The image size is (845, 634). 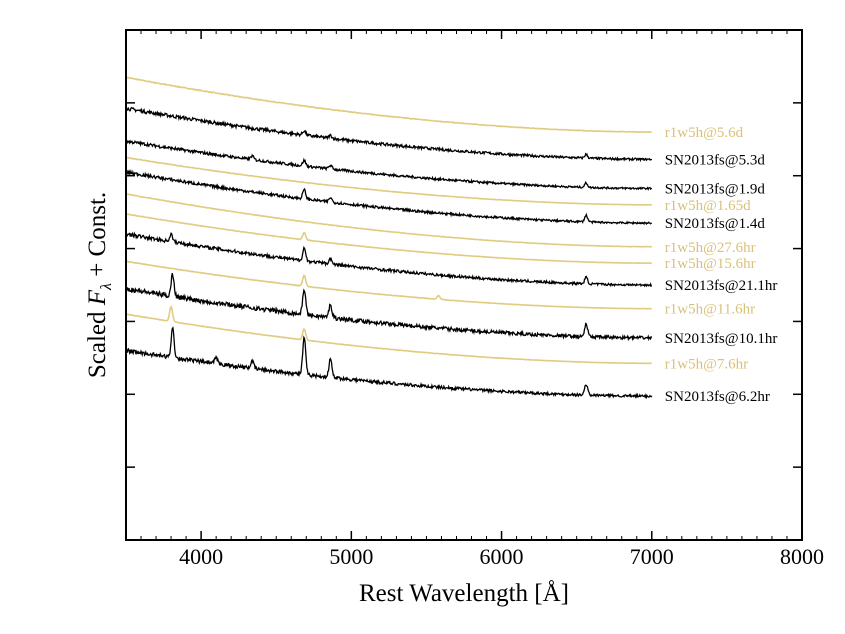 What do you see at coordinates (706, 364) in the screenshot?
I see `series-label-10: r1w5h@7.6hr` at bounding box center [706, 364].